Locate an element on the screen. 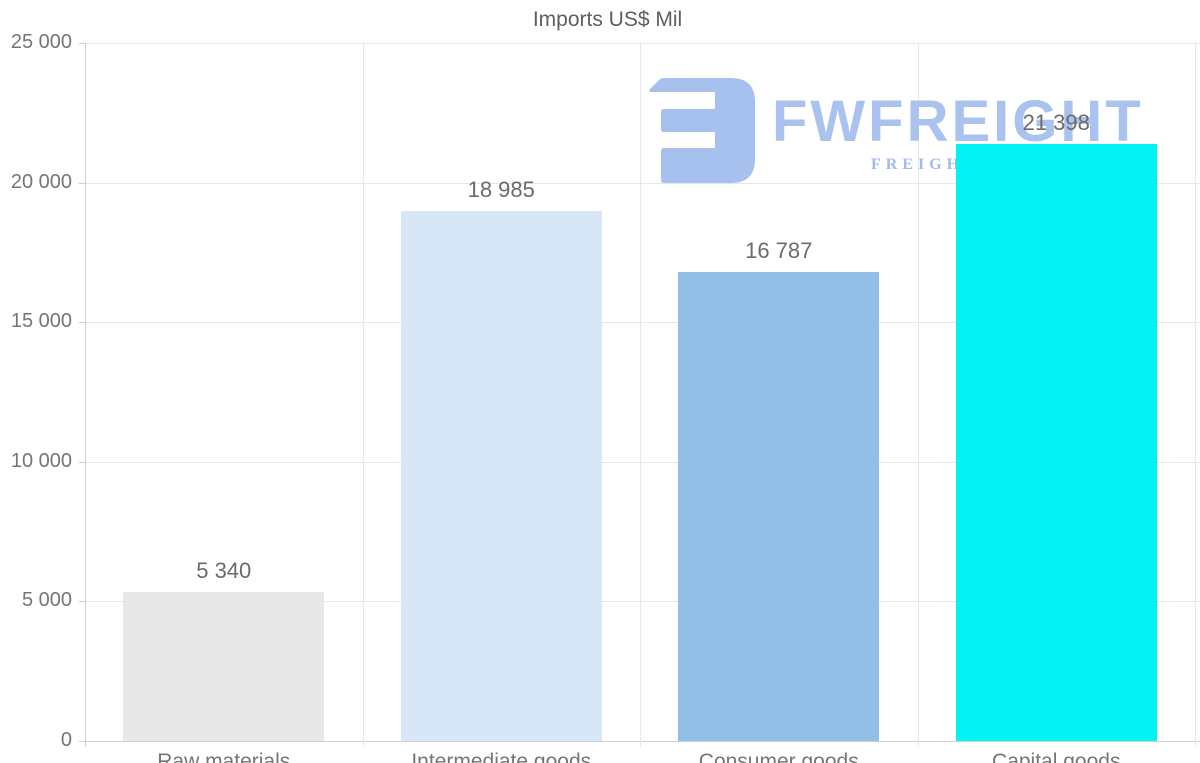 This screenshot has width=1200, height=763. bar-raw-materials is located at coordinates (224, 666).